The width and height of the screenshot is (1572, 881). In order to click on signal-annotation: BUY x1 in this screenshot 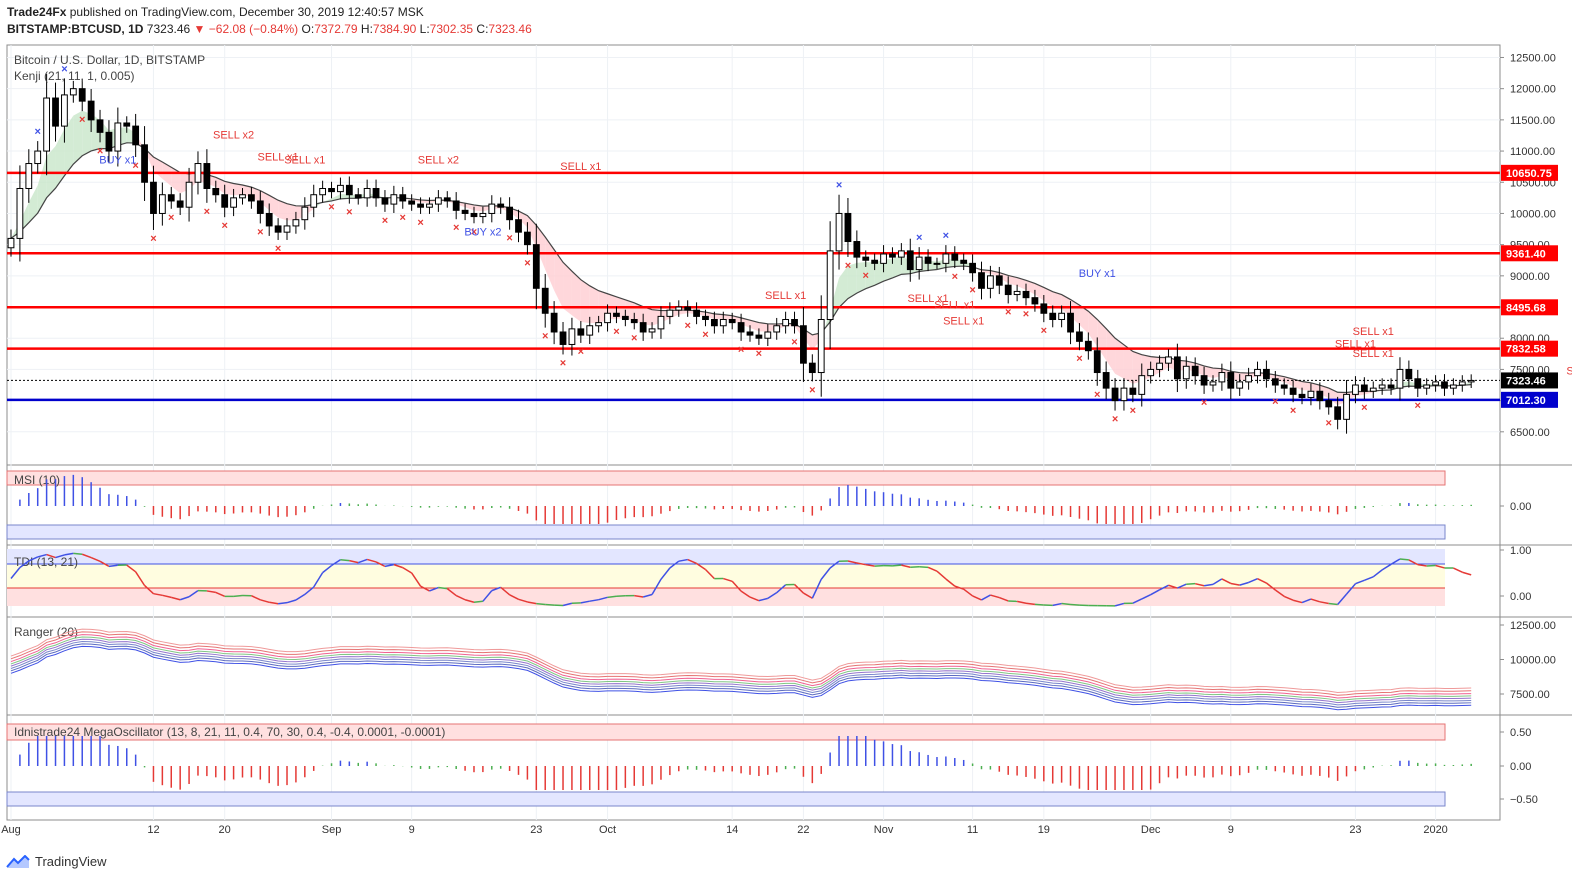, I will do `click(1097, 274)`.